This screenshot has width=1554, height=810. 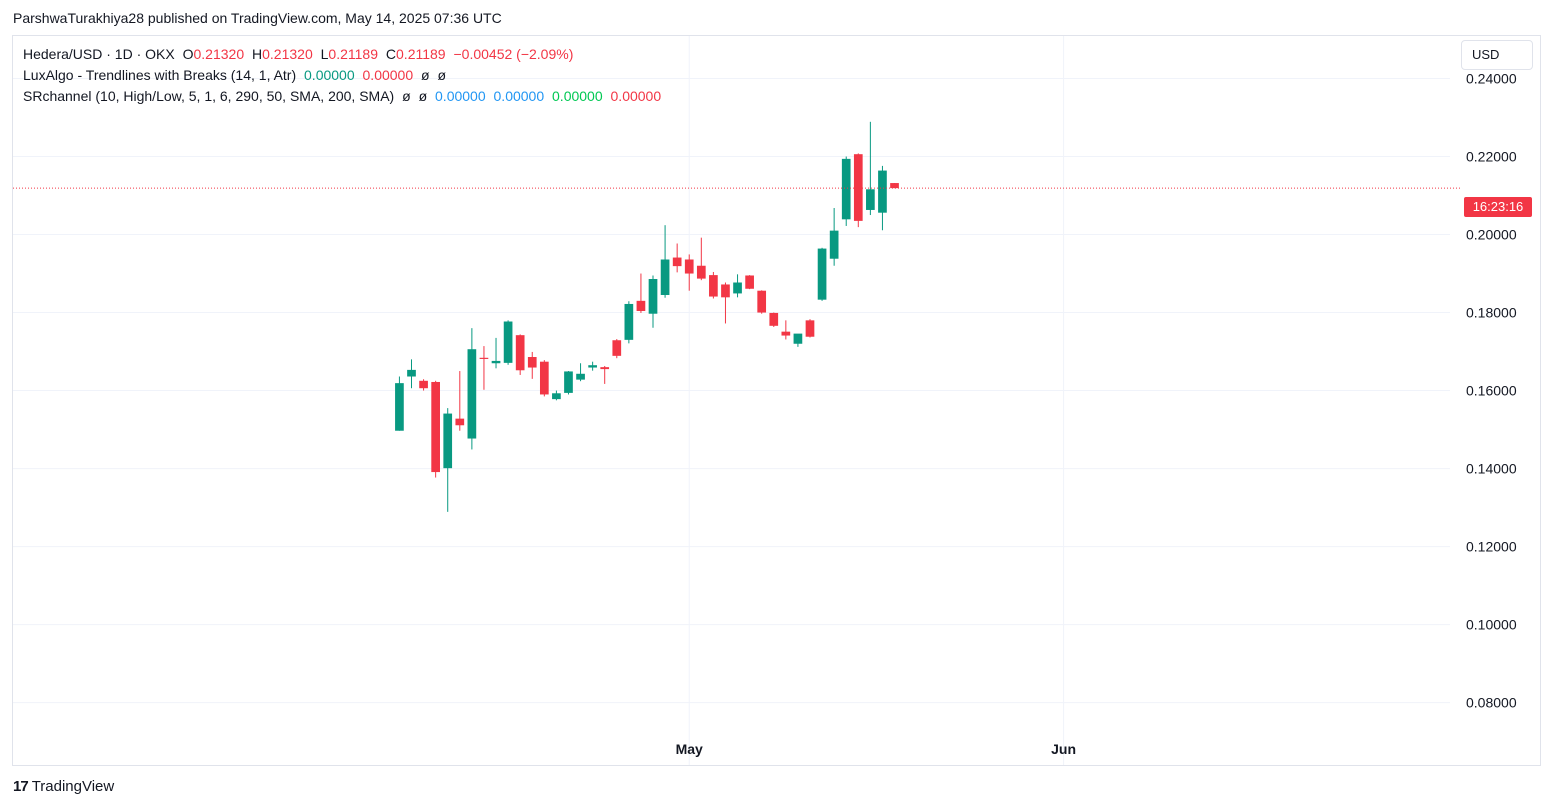 What do you see at coordinates (1491, 79) in the screenshot?
I see `y-tick-label: 0.24000` at bounding box center [1491, 79].